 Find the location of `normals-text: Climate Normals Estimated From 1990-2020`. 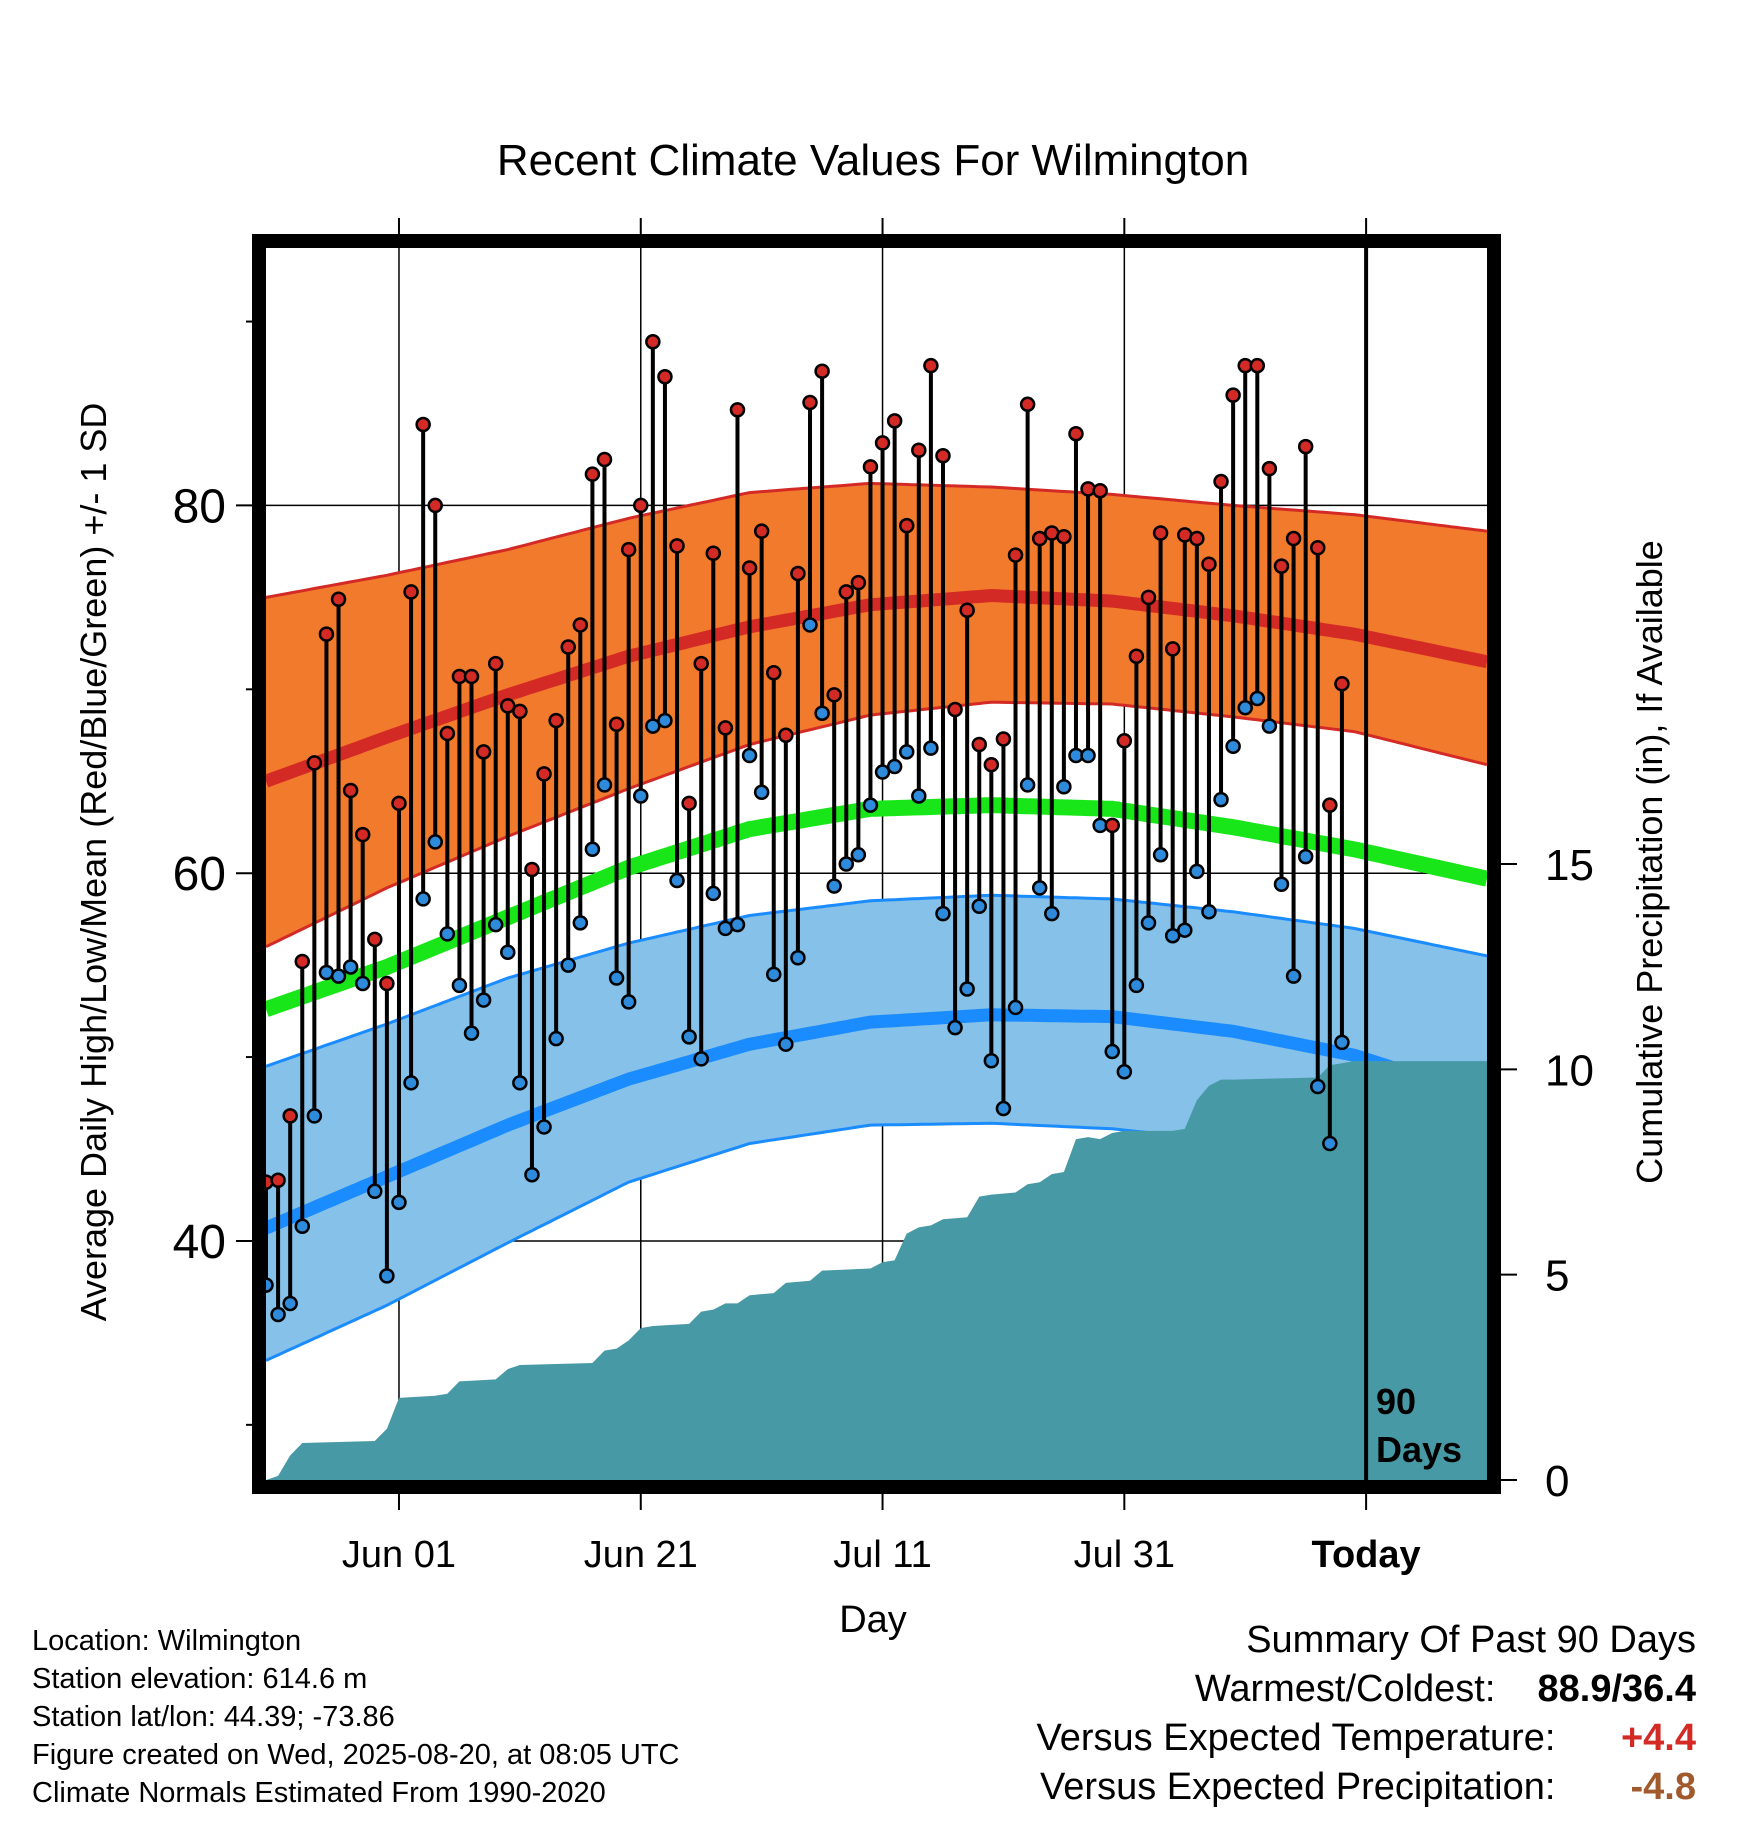

normals-text: Climate Normals Estimated From 1990-2020 is located at coordinates (319, 1793).